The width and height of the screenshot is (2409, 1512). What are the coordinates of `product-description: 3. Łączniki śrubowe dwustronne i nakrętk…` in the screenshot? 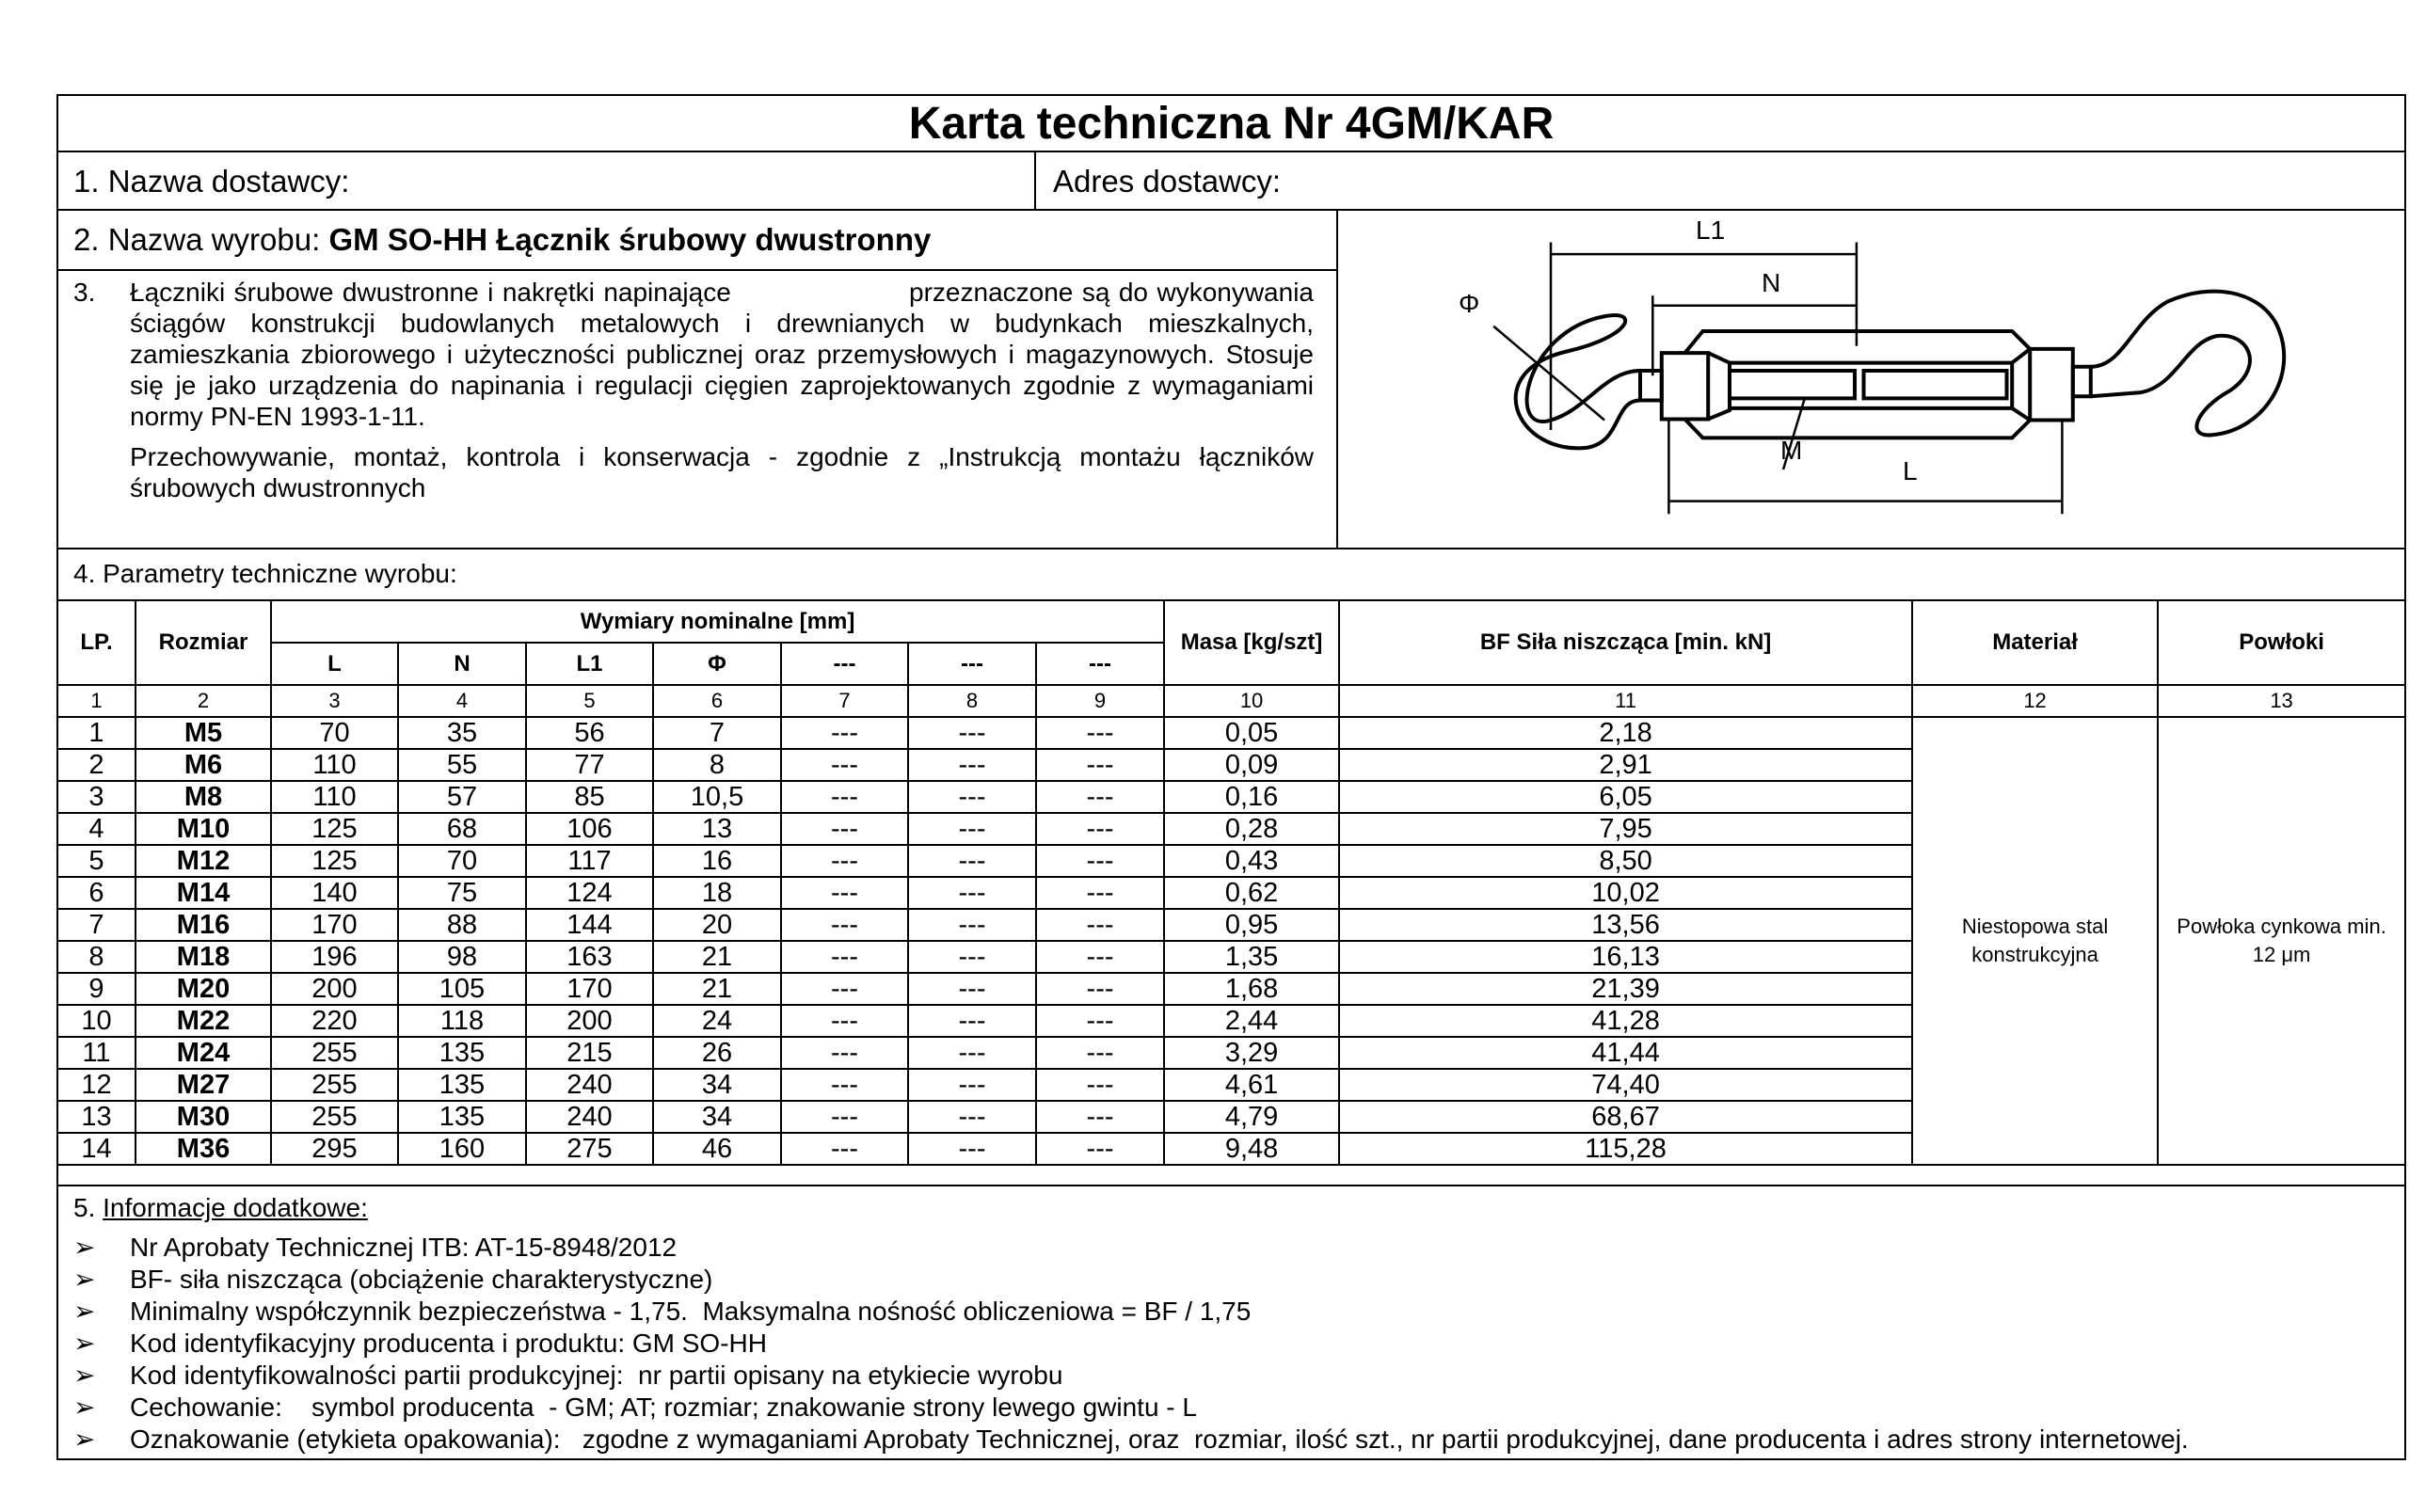 It's located at (698, 410).